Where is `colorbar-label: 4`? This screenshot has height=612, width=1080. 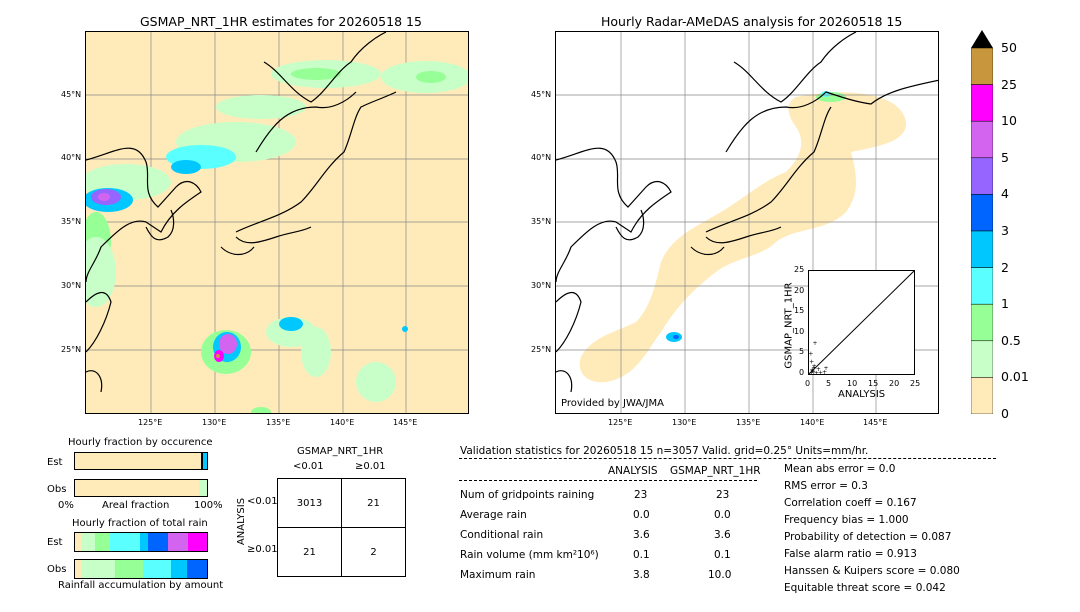 colorbar-label: 4 is located at coordinates (1005, 194).